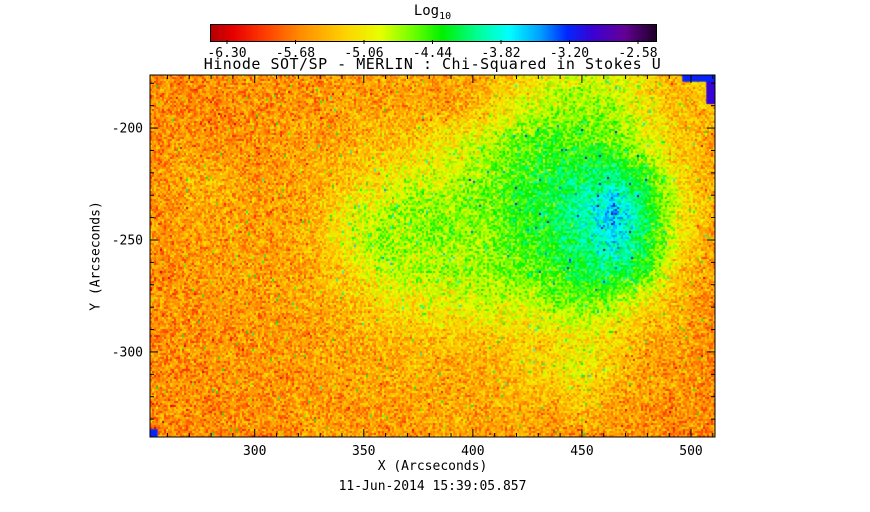 The height and width of the screenshot is (512, 870). Describe the element at coordinates (127, 240) in the screenshot. I see `y-tick-label: -250` at that location.